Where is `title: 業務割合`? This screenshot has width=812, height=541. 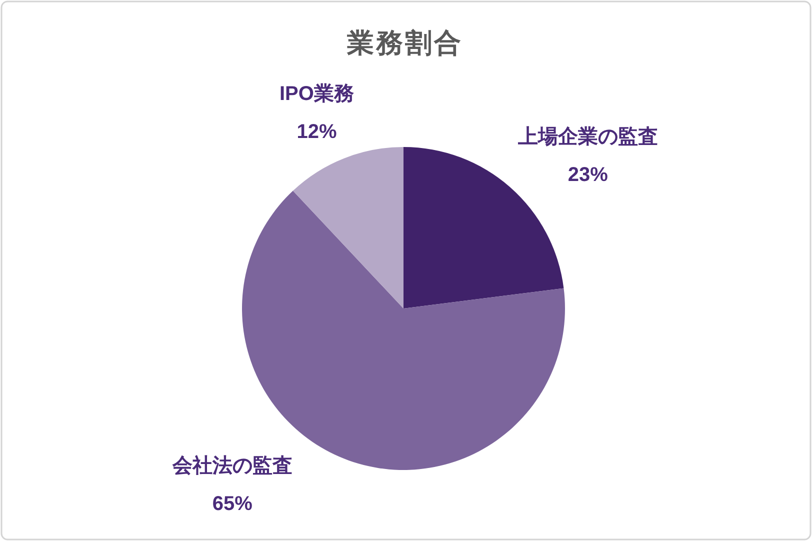 title: 業務割合 is located at coordinates (405, 43).